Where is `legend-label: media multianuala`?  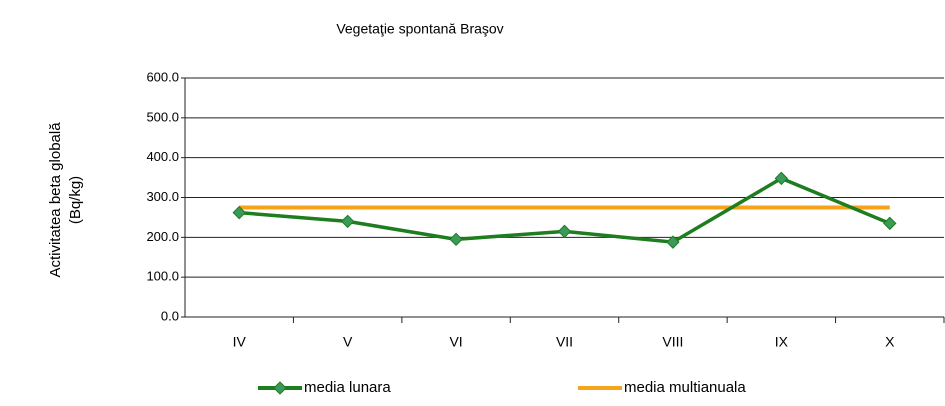 legend-label: media multianuala is located at coordinates (685, 387).